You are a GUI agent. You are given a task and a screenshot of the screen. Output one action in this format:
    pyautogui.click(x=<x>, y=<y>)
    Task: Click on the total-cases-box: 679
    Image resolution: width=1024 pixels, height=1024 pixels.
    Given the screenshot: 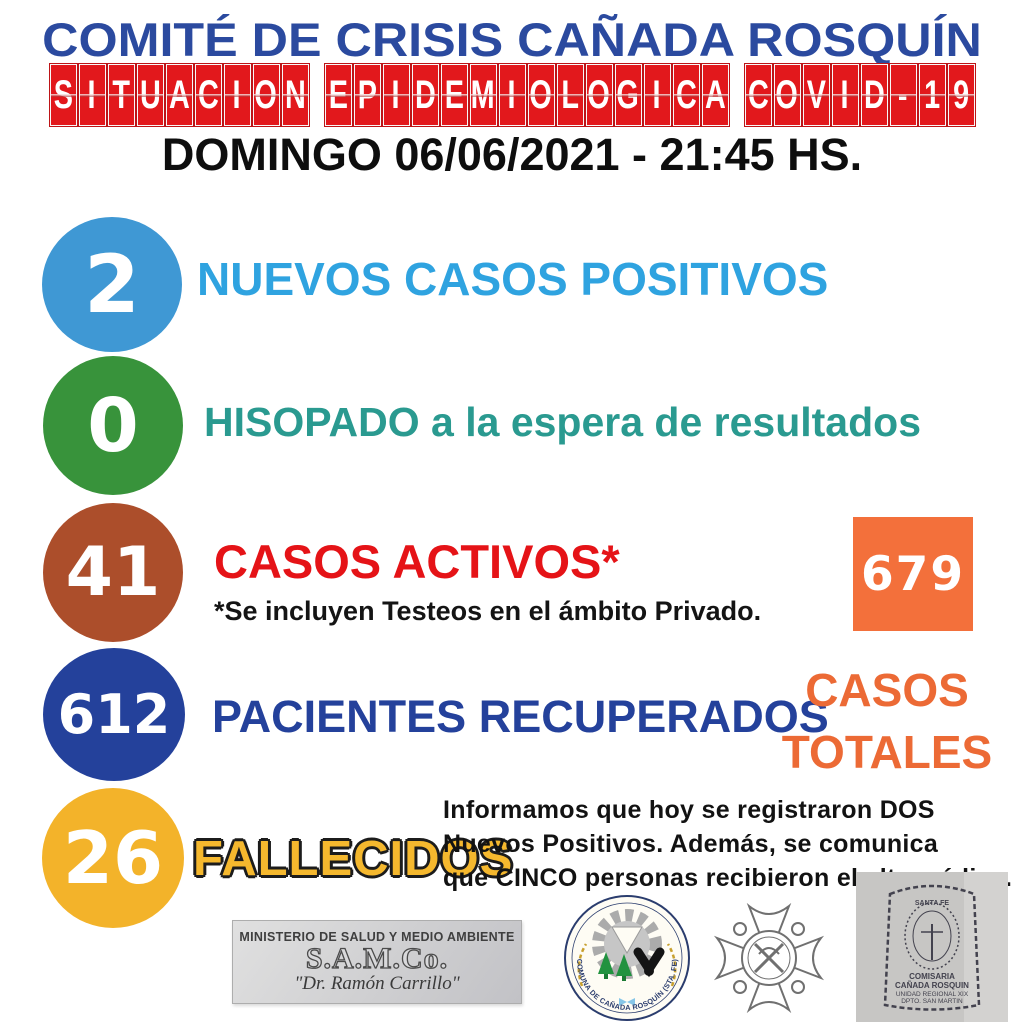 What is the action you would take?
    pyautogui.click(x=913, y=574)
    